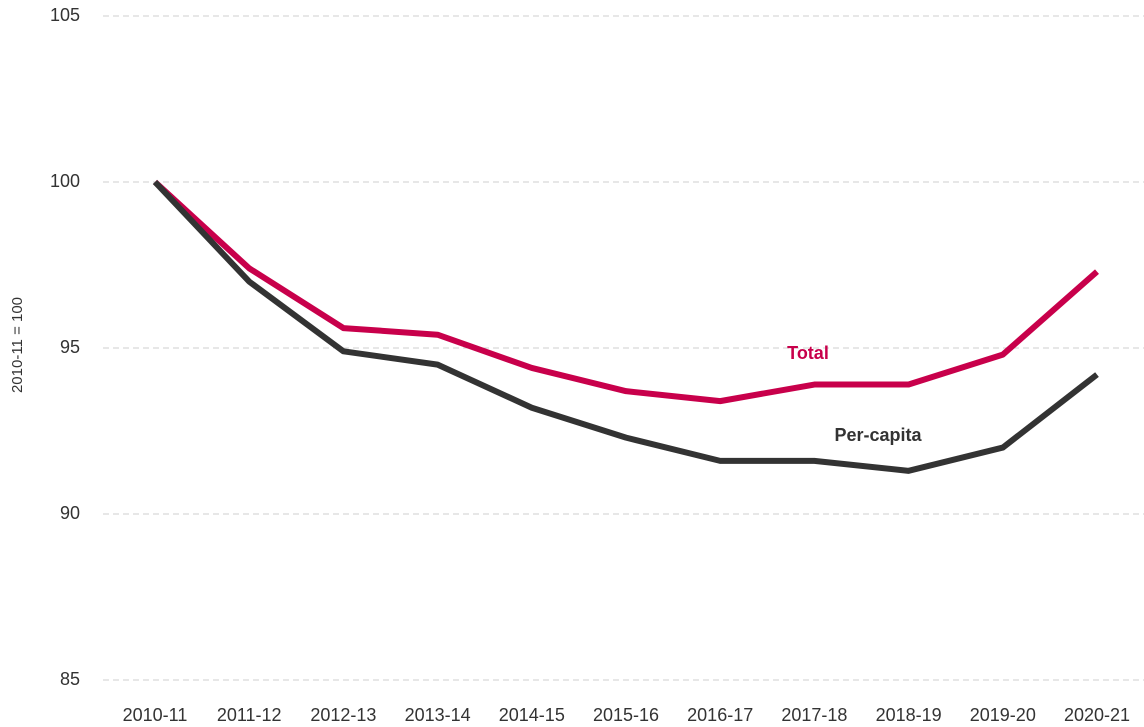 This screenshot has height=727, width=1144. I want to click on y-tick-label: 100, so click(65, 181).